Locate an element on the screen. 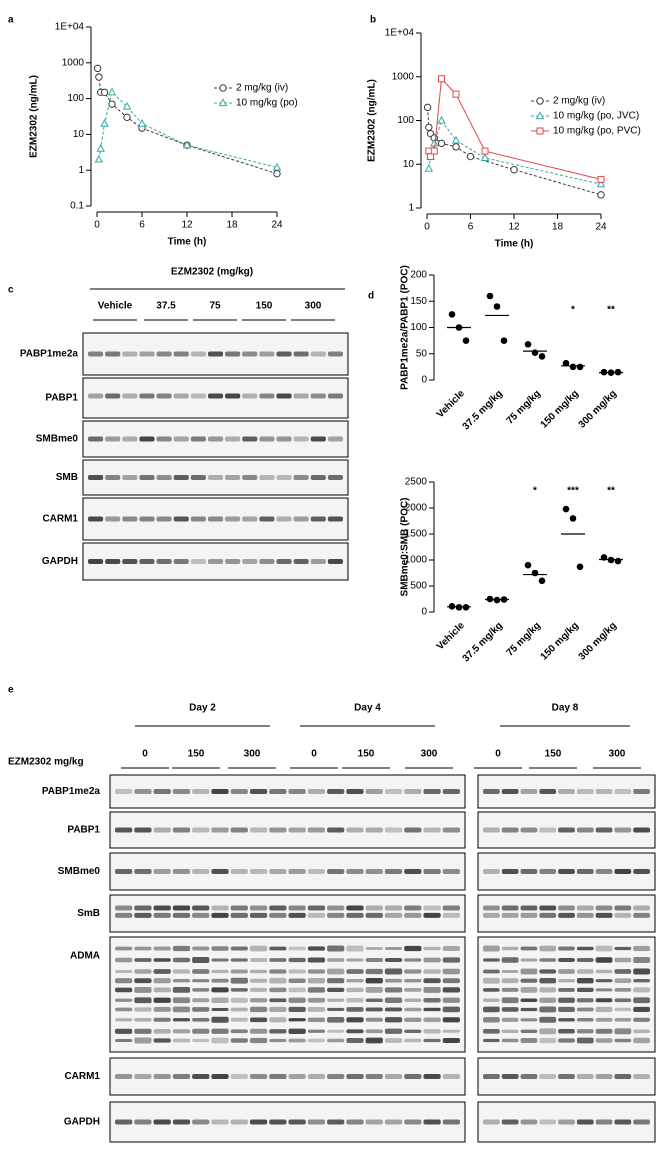 This screenshot has width=659, height=1149. dose-label: 0 is located at coordinates (498, 754).